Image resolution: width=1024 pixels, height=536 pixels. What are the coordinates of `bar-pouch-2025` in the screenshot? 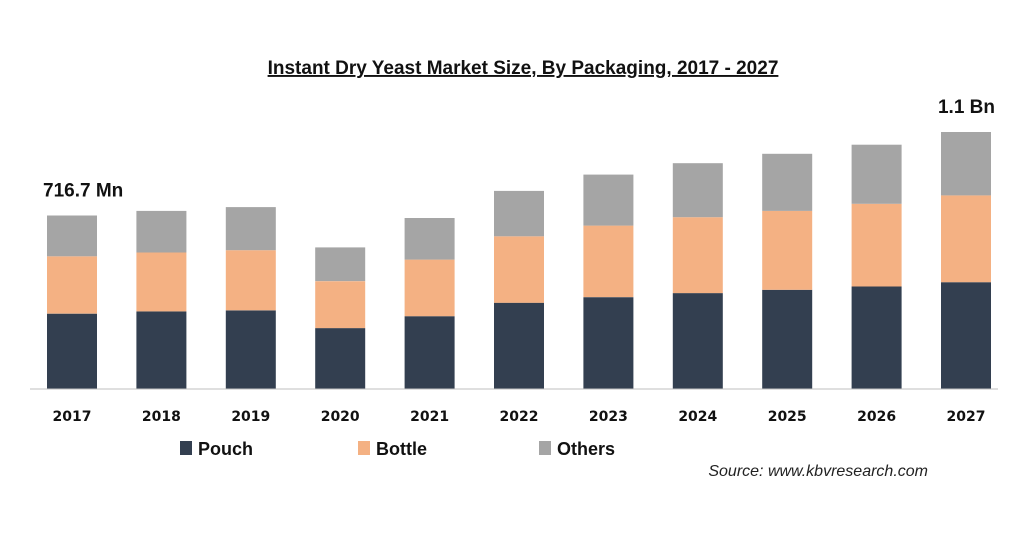 It's located at (787, 339).